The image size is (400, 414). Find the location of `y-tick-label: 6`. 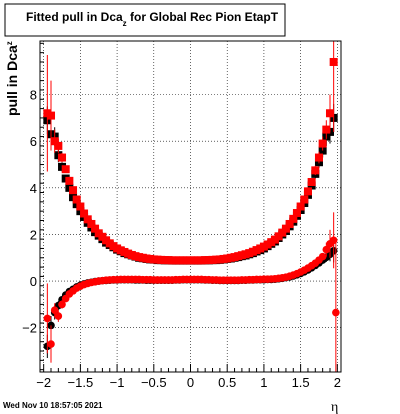

y-tick-label: 6 is located at coordinates (33, 141).